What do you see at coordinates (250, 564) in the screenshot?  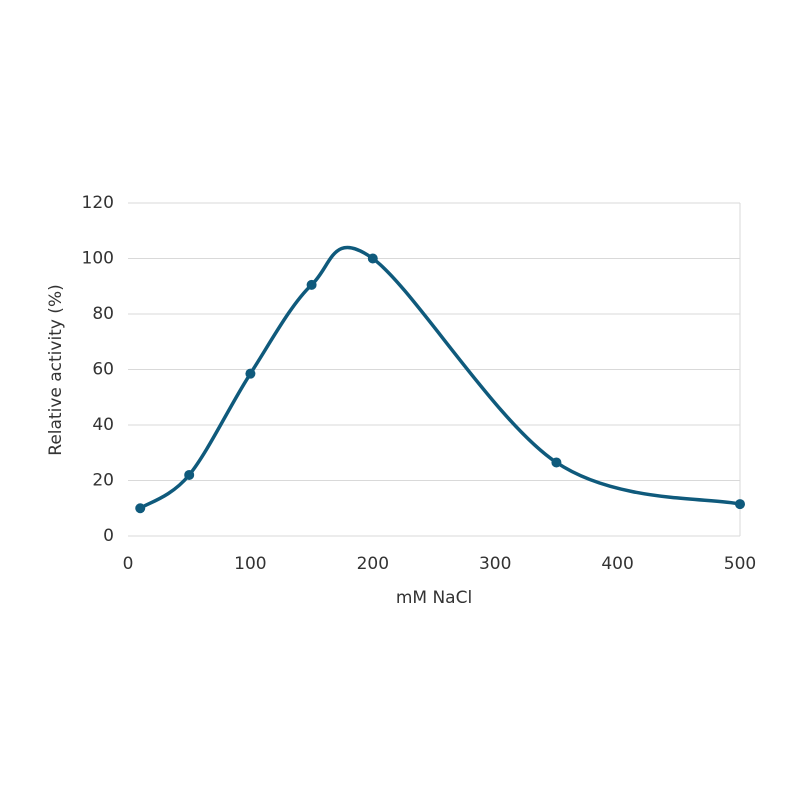 I see `x-tick-label: 100` at bounding box center [250, 564].